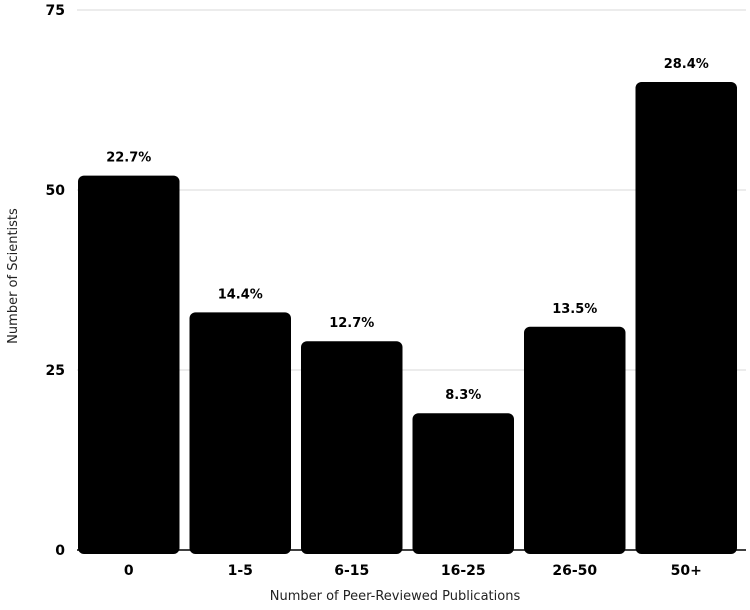 The image size is (750, 610). Describe the element at coordinates (413, 571) in the screenshot. I see `x-axis-ticks: 0 1-5 6-15 16-25 26-50 50+` at that location.